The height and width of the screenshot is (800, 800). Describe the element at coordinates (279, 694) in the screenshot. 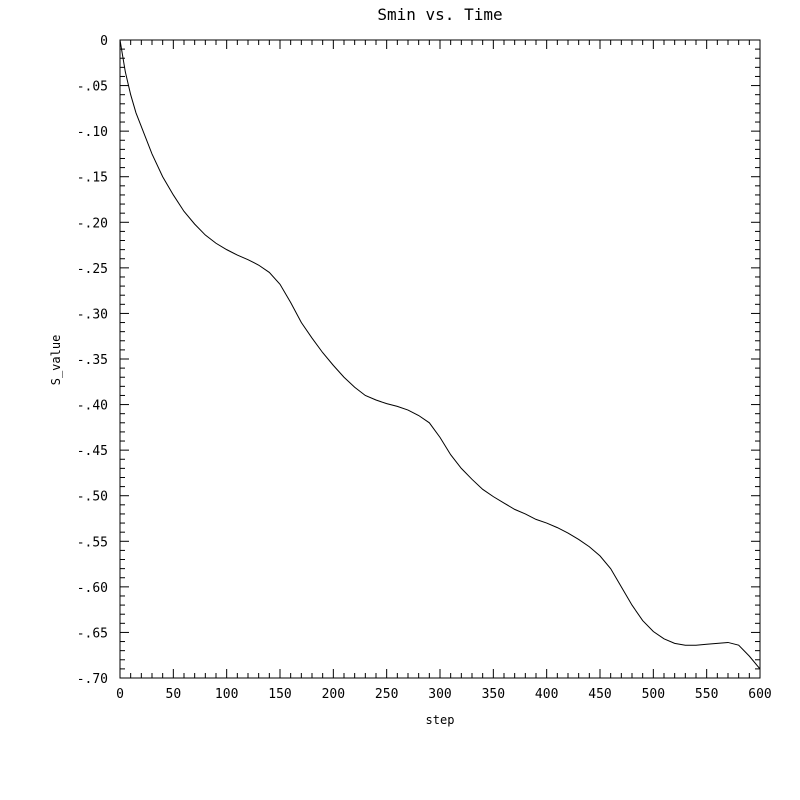

I see `x-tick-label: 150` at that location.